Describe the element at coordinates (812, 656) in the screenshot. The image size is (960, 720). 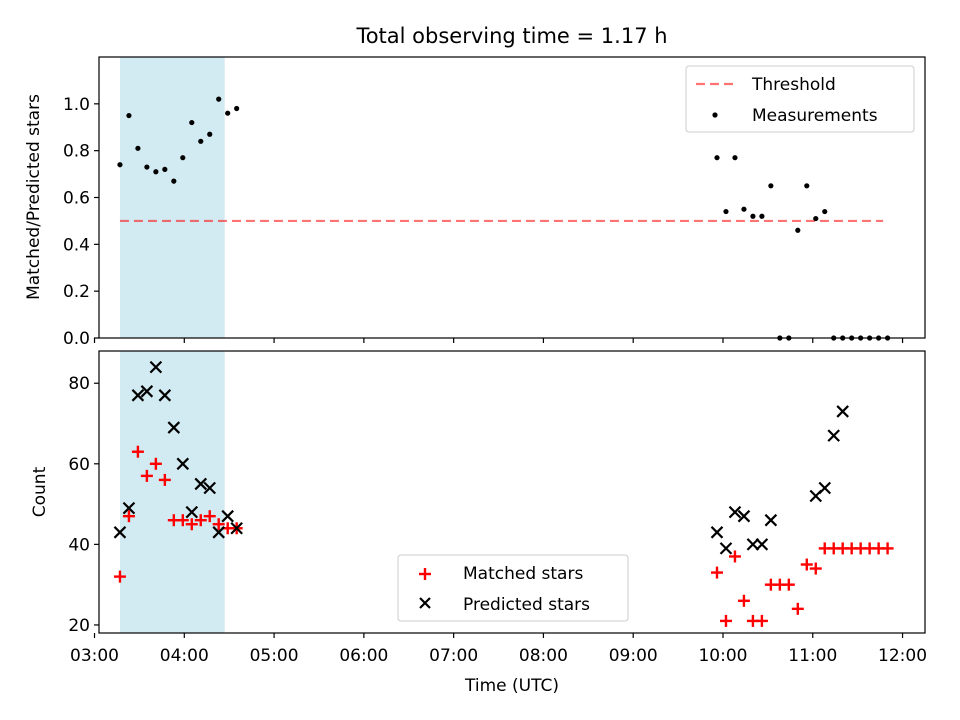
I see `x-tick-label: 11:00` at that location.